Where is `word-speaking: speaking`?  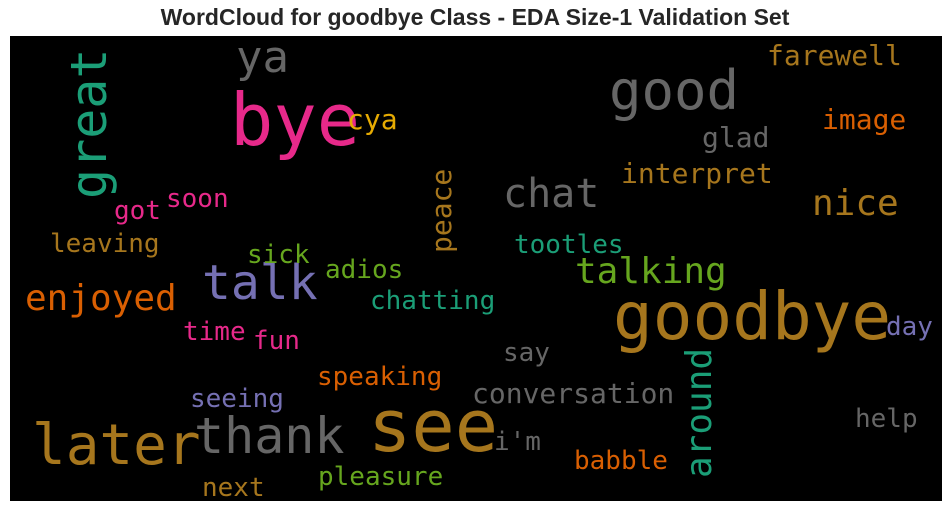 word-speaking: speaking is located at coordinates (380, 377).